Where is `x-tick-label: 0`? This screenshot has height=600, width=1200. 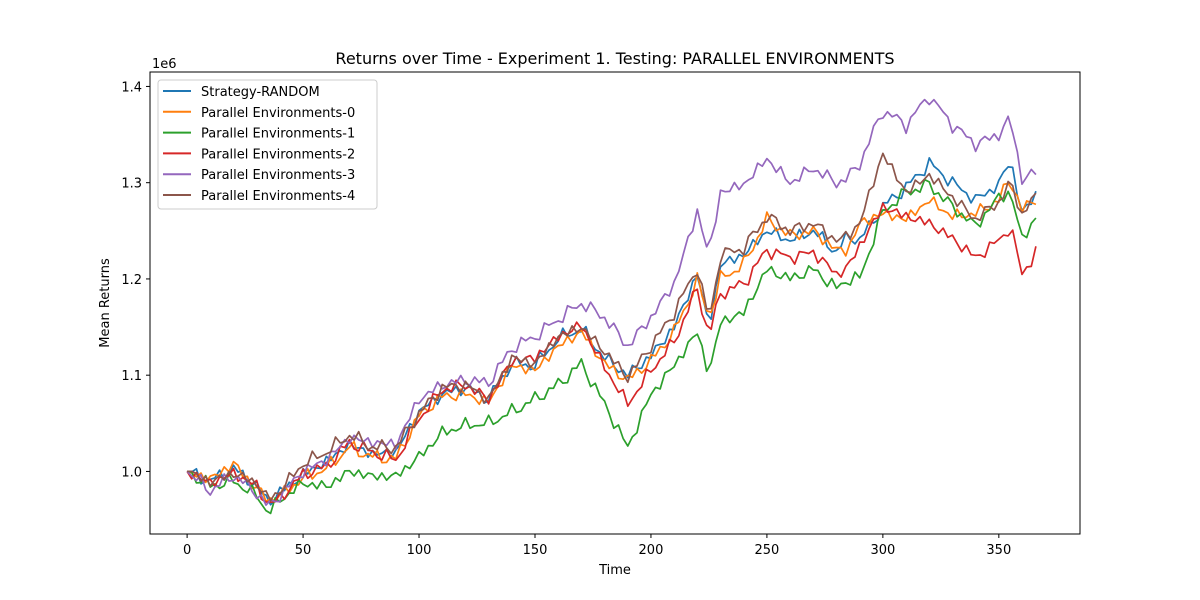
x-tick-label: 0 is located at coordinates (187, 550).